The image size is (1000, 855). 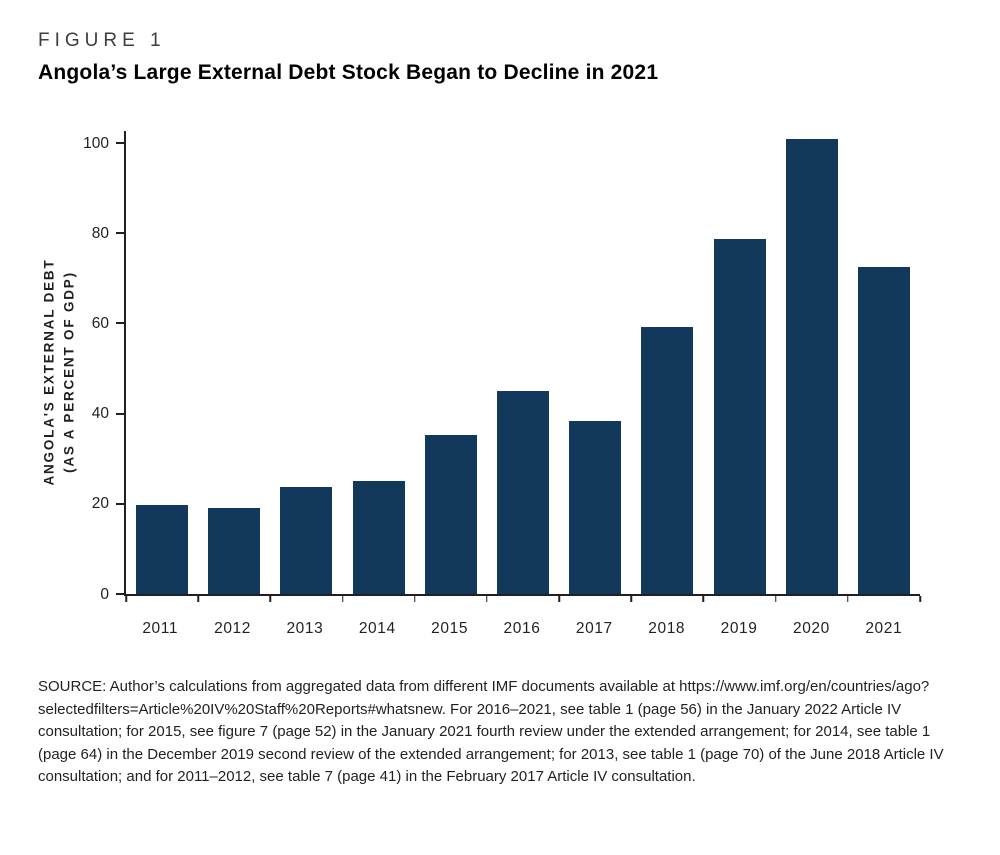 I want to click on bar-2011, so click(x=162, y=549).